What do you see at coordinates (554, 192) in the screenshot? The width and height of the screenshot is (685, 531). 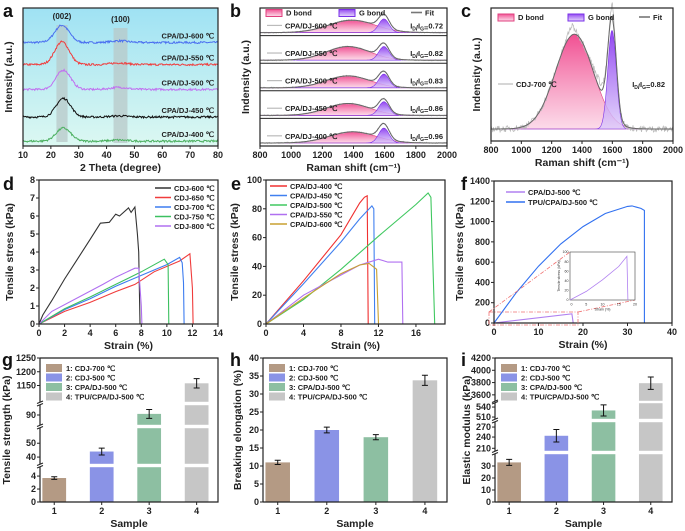 I see `legend-label: CPA/DJ-500 ℃` at bounding box center [554, 192].